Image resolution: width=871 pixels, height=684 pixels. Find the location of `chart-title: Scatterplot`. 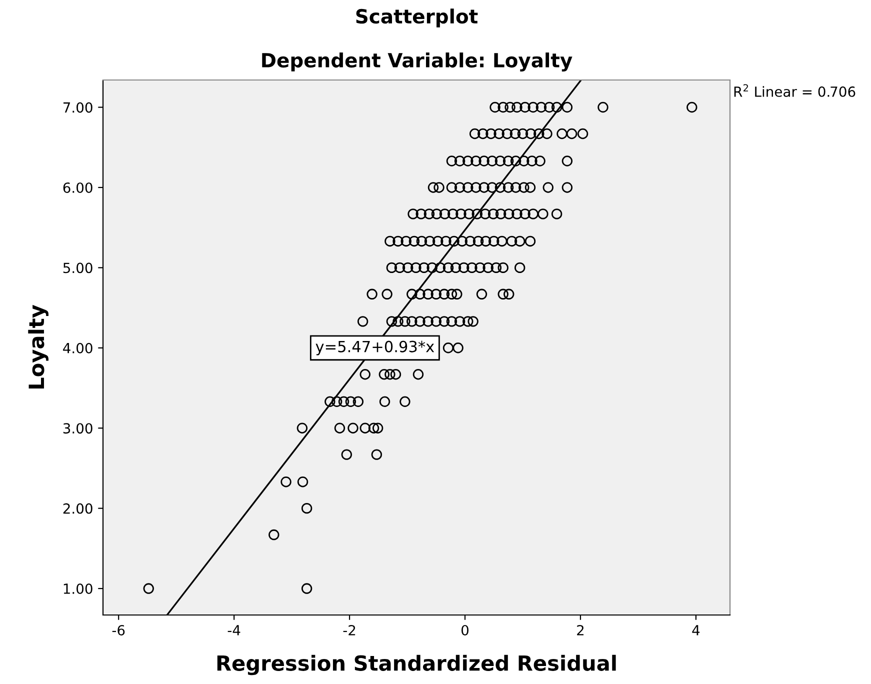

chart-title: Scatterplot is located at coordinates (417, 18).